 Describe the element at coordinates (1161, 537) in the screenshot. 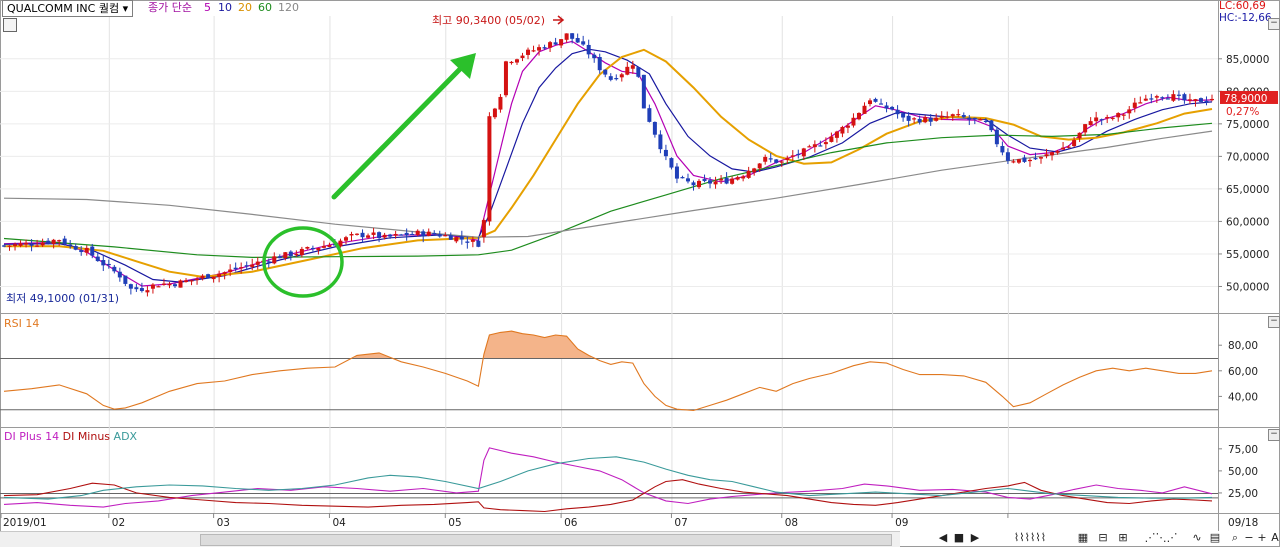

I see `mini-chart-icon: ⋰⋱⋰` at that location.